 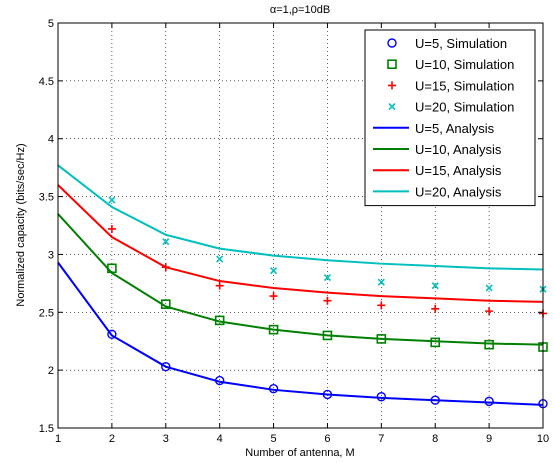 I want to click on y-tick-label: 2.5, so click(x=46, y=313).